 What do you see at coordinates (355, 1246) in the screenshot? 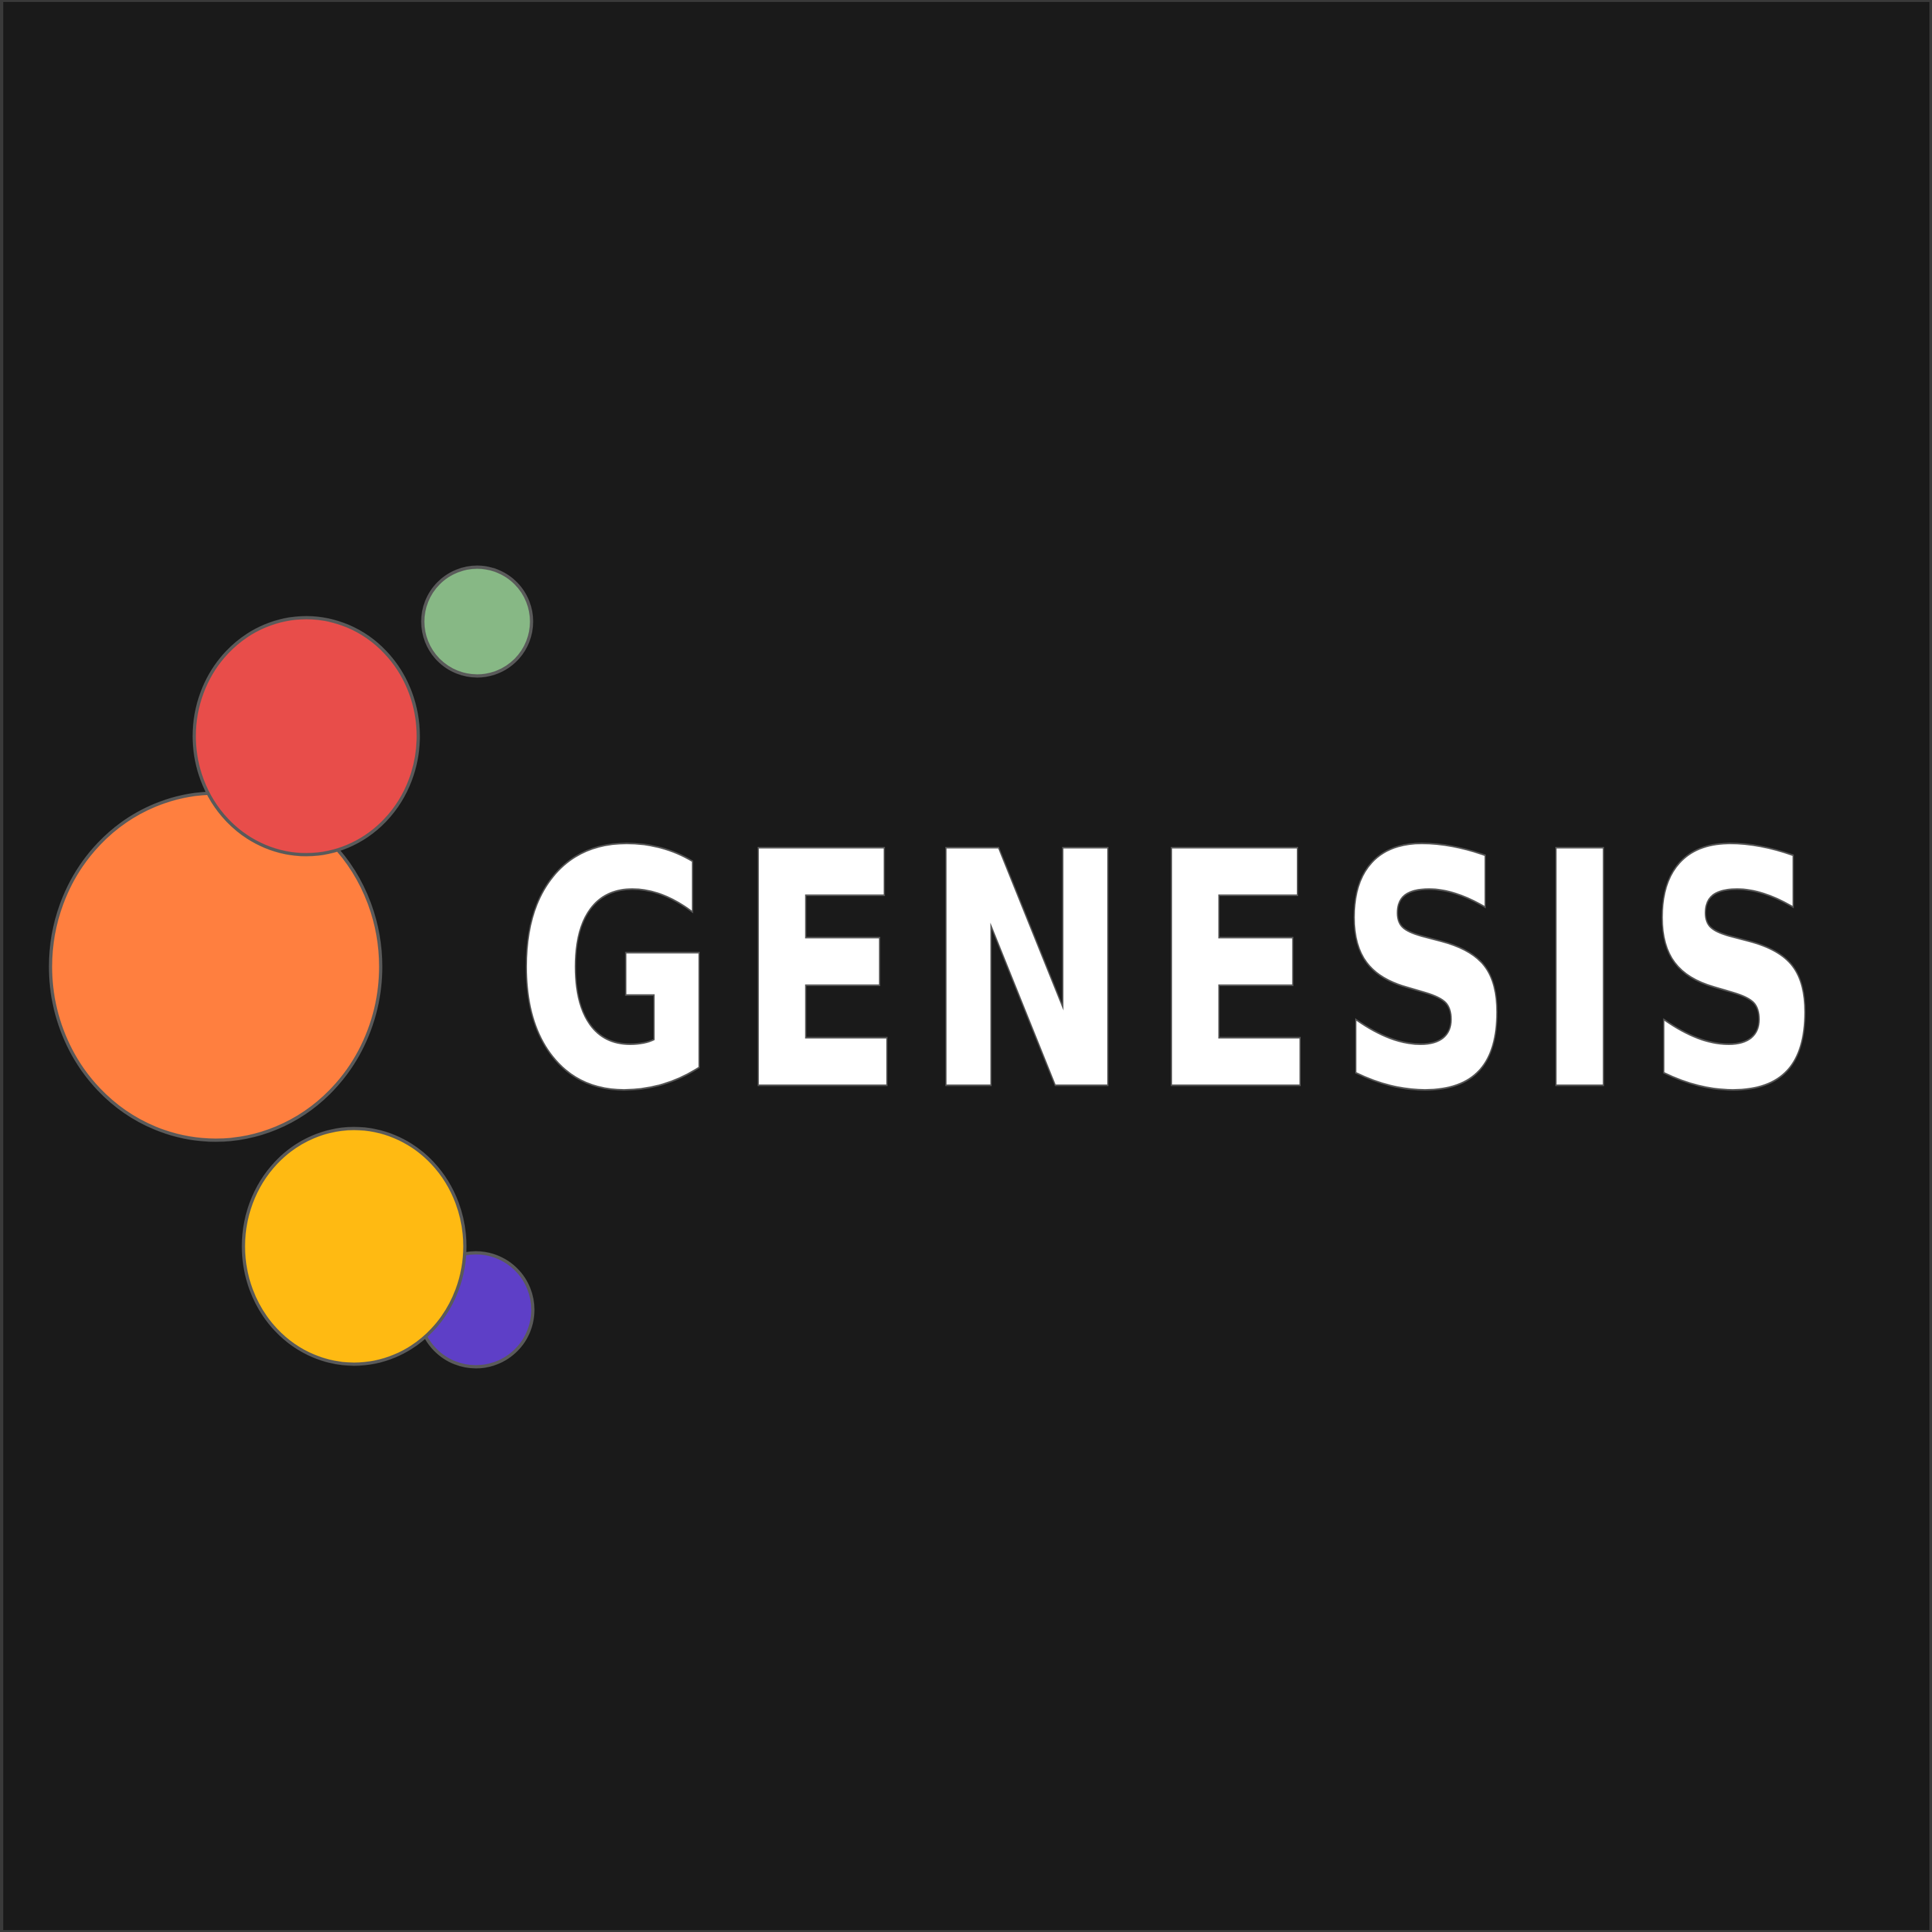
I see `yellow-circle-icon` at bounding box center [355, 1246].